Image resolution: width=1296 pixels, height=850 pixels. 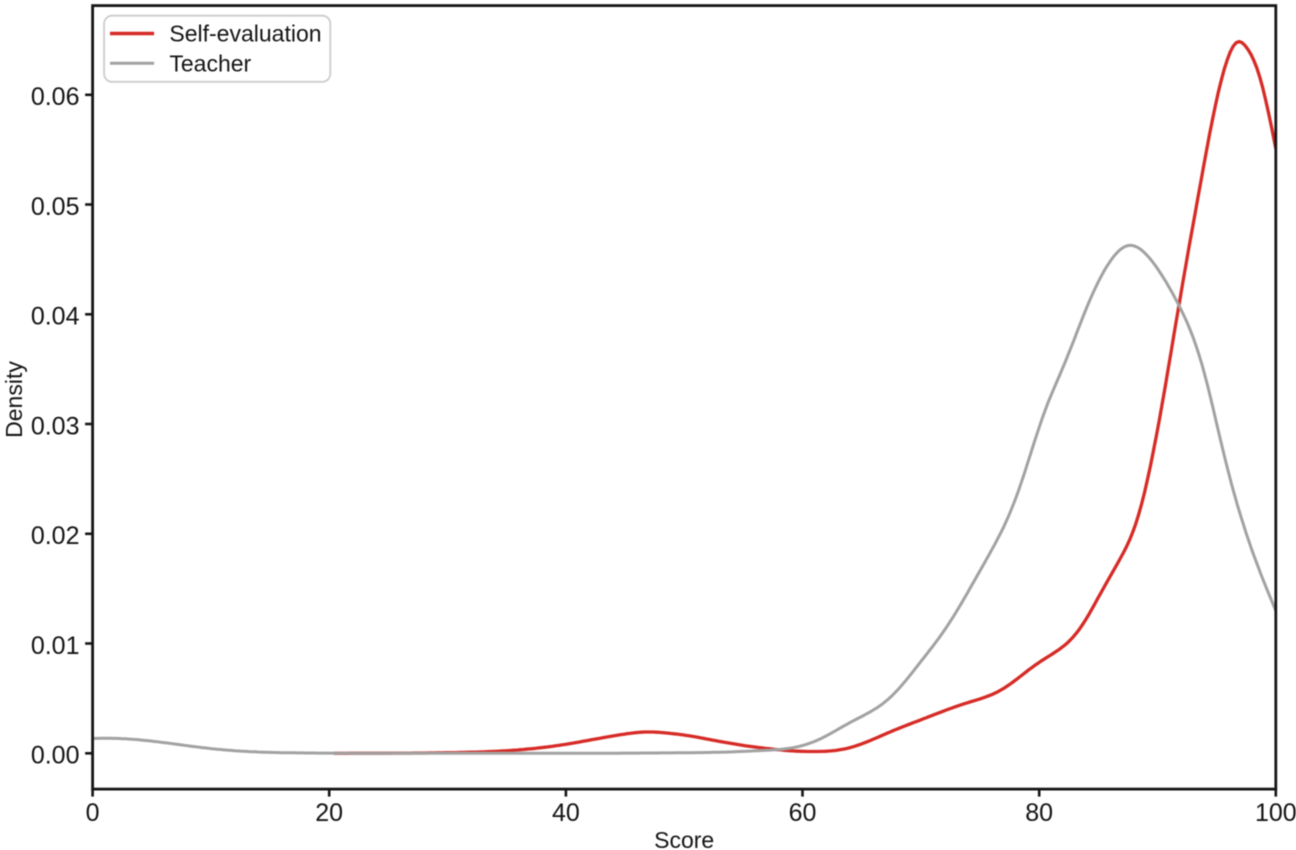 What do you see at coordinates (55, 756) in the screenshot?
I see `svg-text: 0.00` at bounding box center [55, 756].